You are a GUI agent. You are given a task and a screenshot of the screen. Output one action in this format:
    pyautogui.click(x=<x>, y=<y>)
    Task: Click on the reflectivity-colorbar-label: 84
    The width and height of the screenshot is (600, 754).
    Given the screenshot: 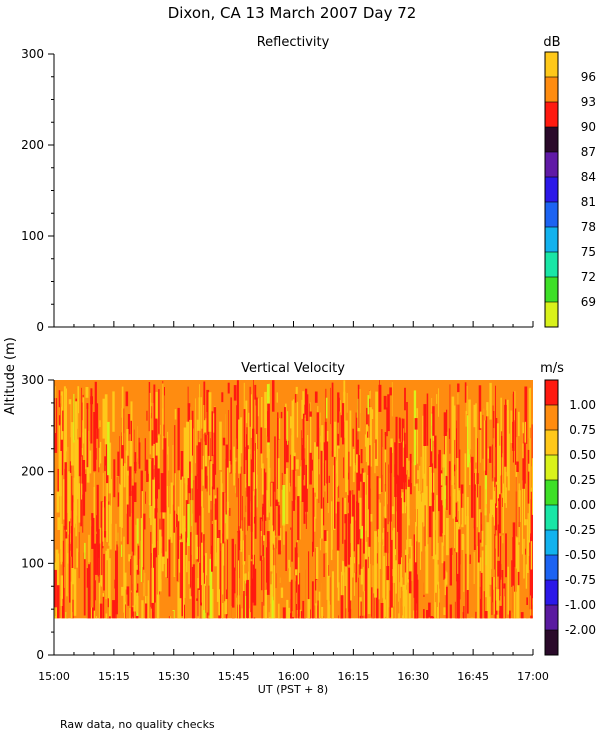 What is the action you would take?
    pyautogui.click(x=588, y=177)
    